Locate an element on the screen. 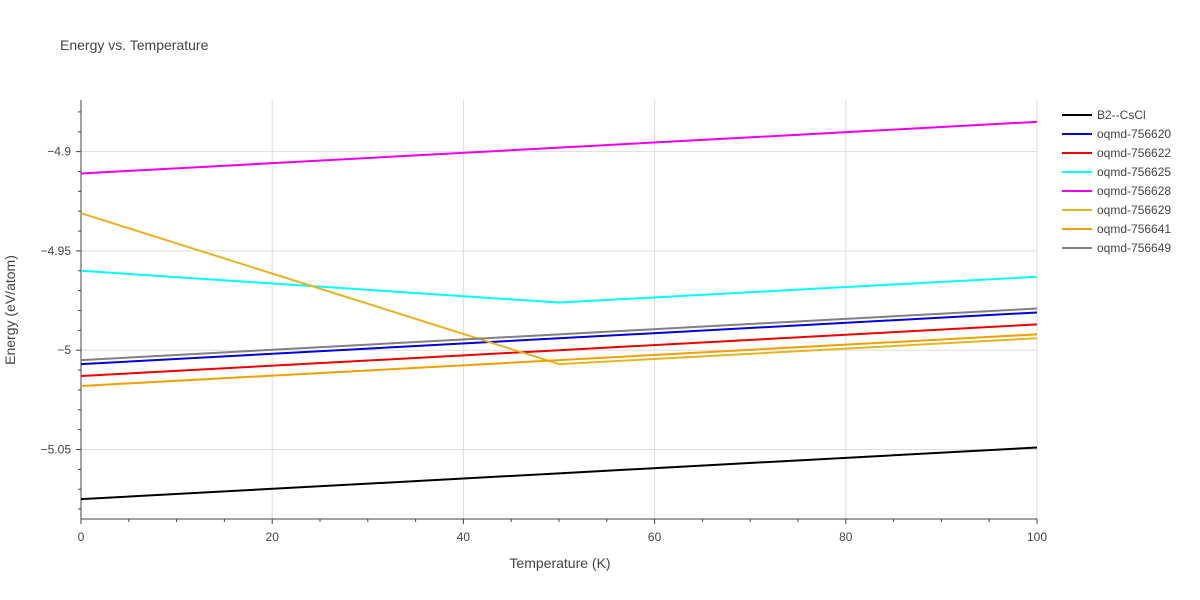 The image size is (1200, 600). legend-entry: oqmd-756625 is located at coordinates (1134, 172).